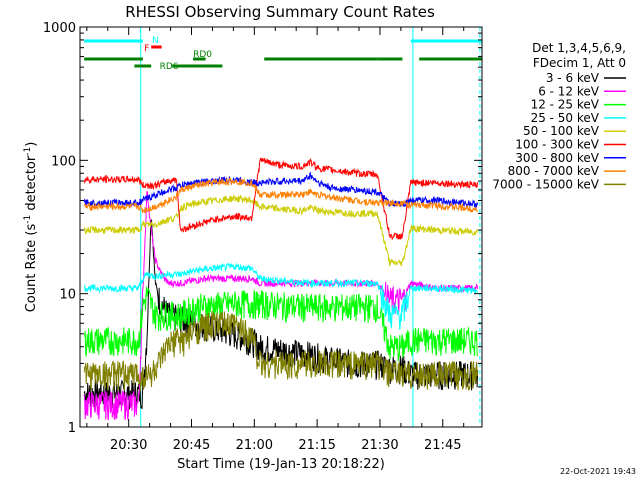 The width and height of the screenshot is (640, 480). I want to click on legend-entry-label: 300 - 800 keV, so click(557, 158).